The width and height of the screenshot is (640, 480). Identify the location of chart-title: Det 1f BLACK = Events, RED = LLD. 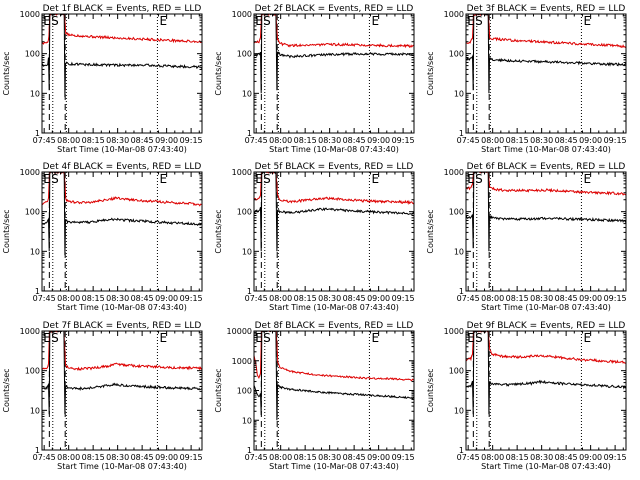
(122, 9).